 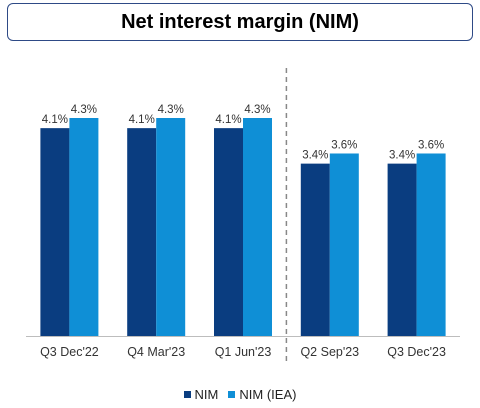 What do you see at coordinates (243, 352) in the screenshot?
I see `x-tick-label-2: Q1 Jun'23` at bounding box center [243, 352].